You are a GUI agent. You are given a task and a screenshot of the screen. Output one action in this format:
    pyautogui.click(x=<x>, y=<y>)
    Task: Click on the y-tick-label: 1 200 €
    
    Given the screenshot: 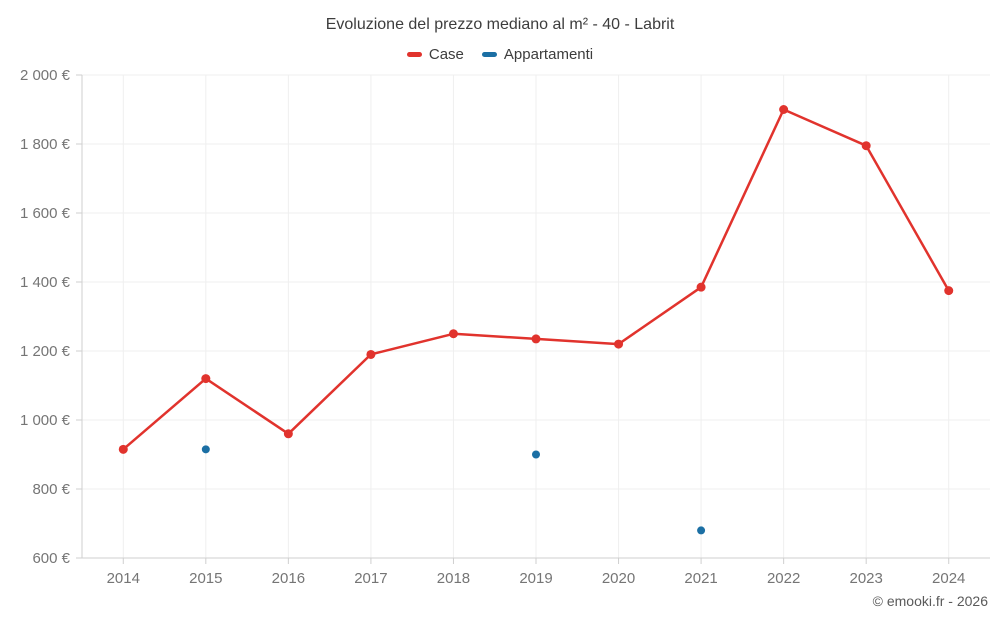 What is the action you would take?
    pyautogui.click(x=45, y=351)
    